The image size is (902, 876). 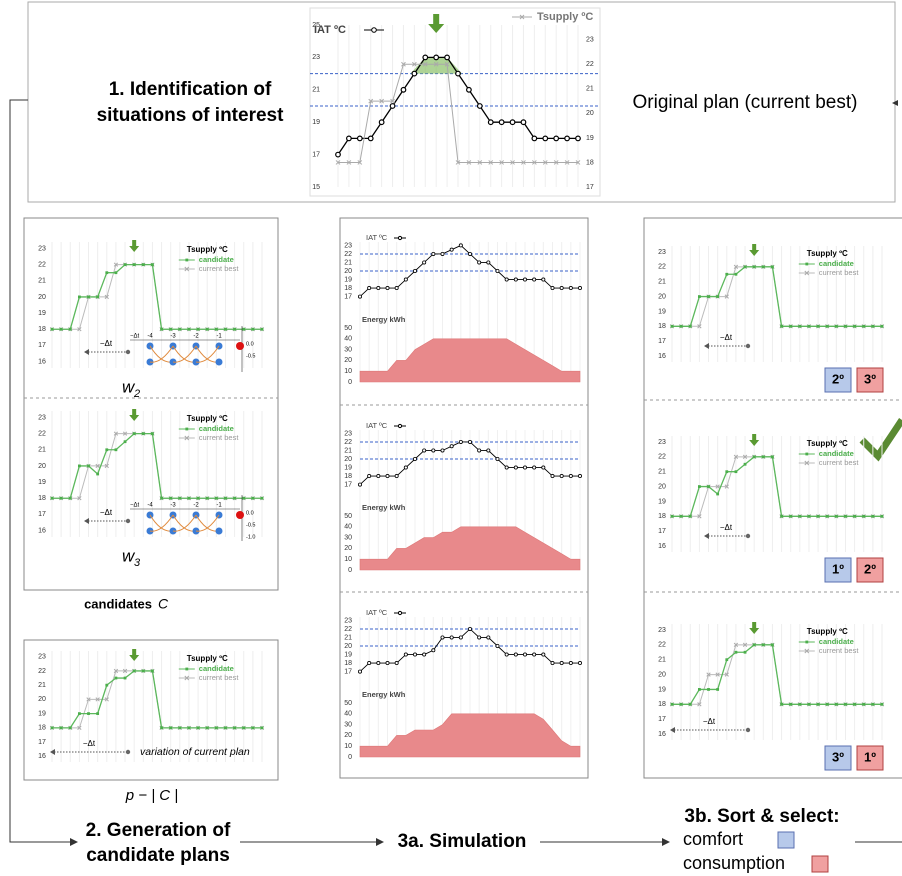 I want to click on candidate-line, so click(x=777, y=486).